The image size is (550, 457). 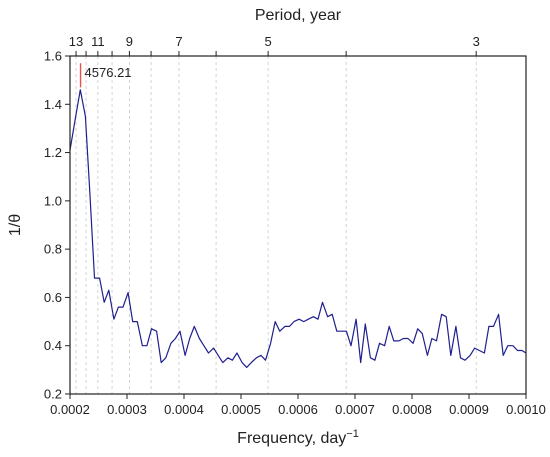 I want to click on x-tick-label: 0.0009, so click(x=469, y=409).